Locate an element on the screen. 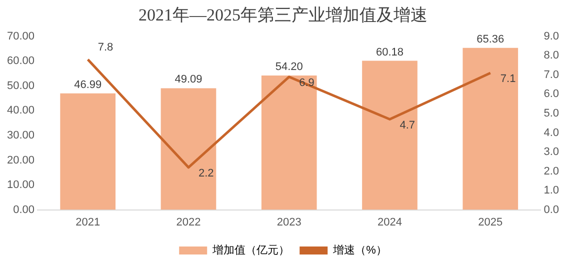 This screenshot has width=568, height=266. legend-label: 增速（%） is located at coordinates (359, 250).